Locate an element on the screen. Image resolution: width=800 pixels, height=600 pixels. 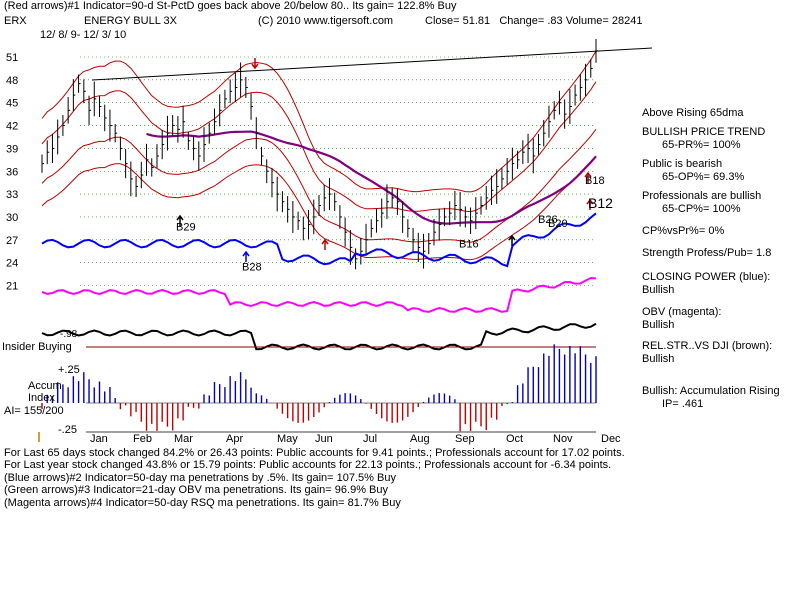
closing-power-line is located at coordinates (319, 240).